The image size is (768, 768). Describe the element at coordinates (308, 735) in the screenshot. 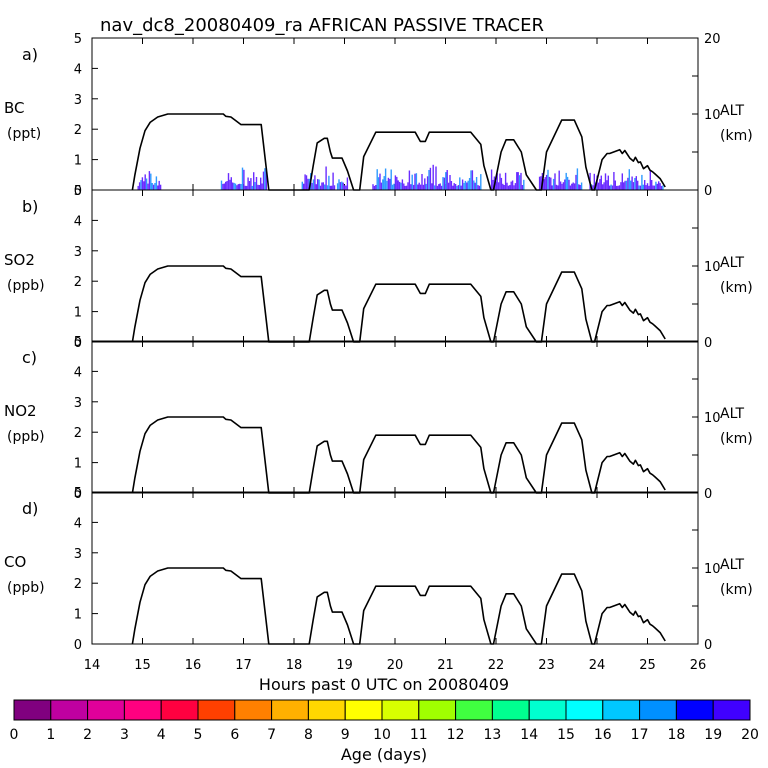

I see `colorbar-tick-label: 8` at that location.